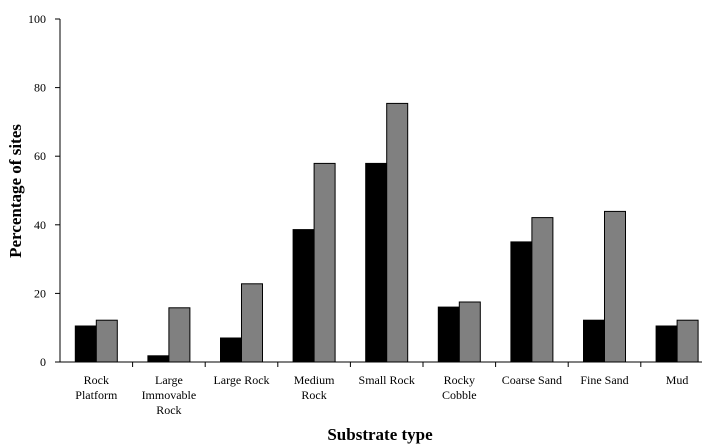  What do you see at coordinates (44, 190) in the screenshot?
I see `y-ticks-group: 0 20 40 60 80 100` at bounding box center [44, 190].